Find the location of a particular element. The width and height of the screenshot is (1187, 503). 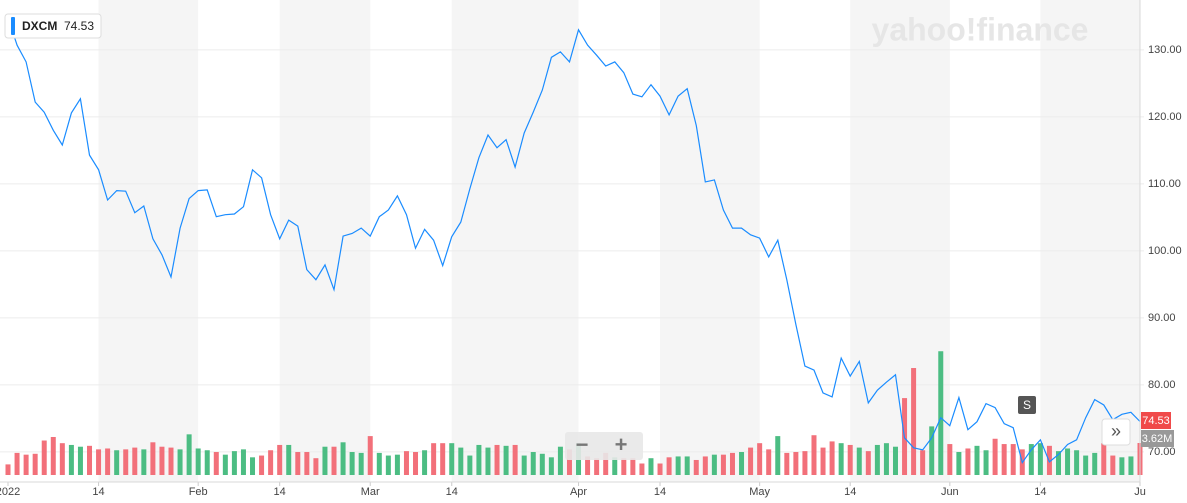

event-box is located at coordinates (1027, 405).